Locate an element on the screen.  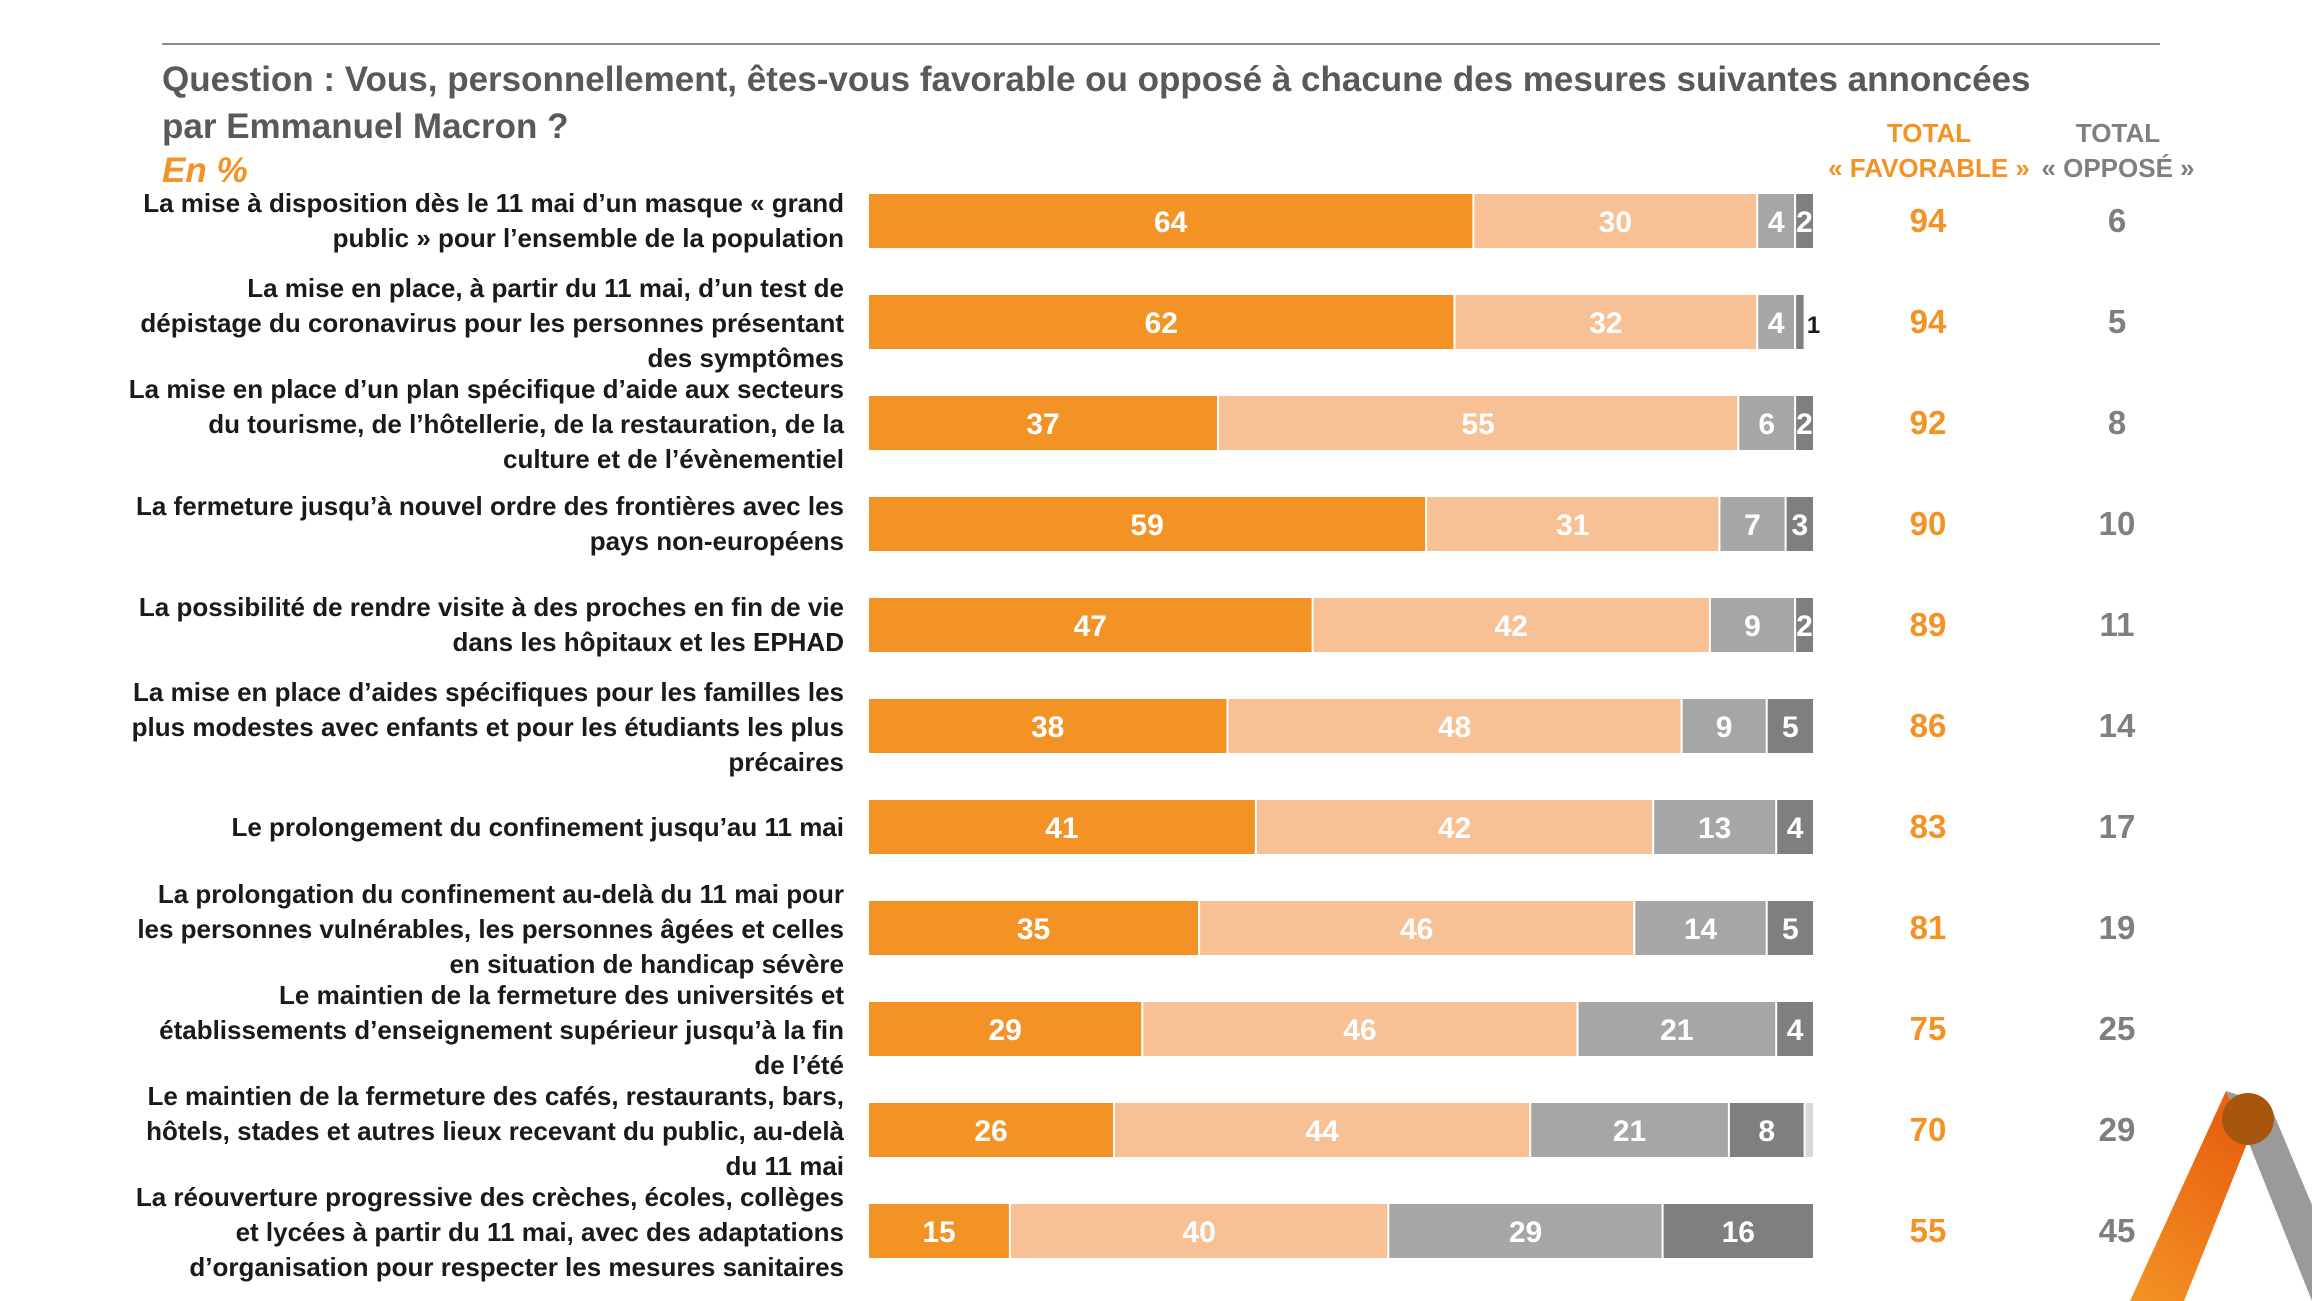
data-label: 16 is located at coordinates (1738, 1232).